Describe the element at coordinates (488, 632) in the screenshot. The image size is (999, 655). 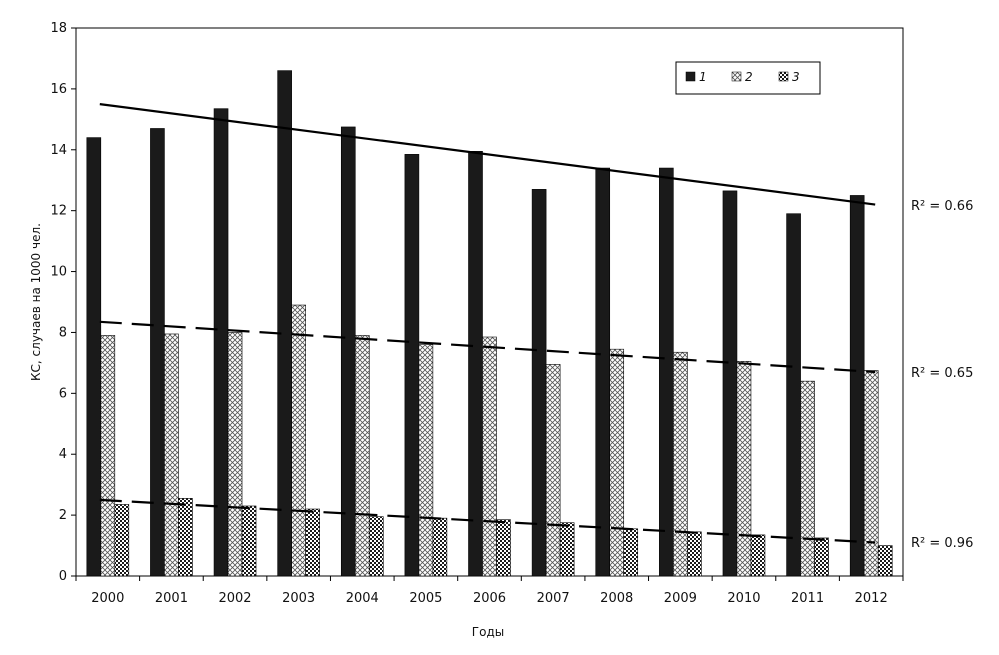
I see `x-axis-title: Годы` at that location.